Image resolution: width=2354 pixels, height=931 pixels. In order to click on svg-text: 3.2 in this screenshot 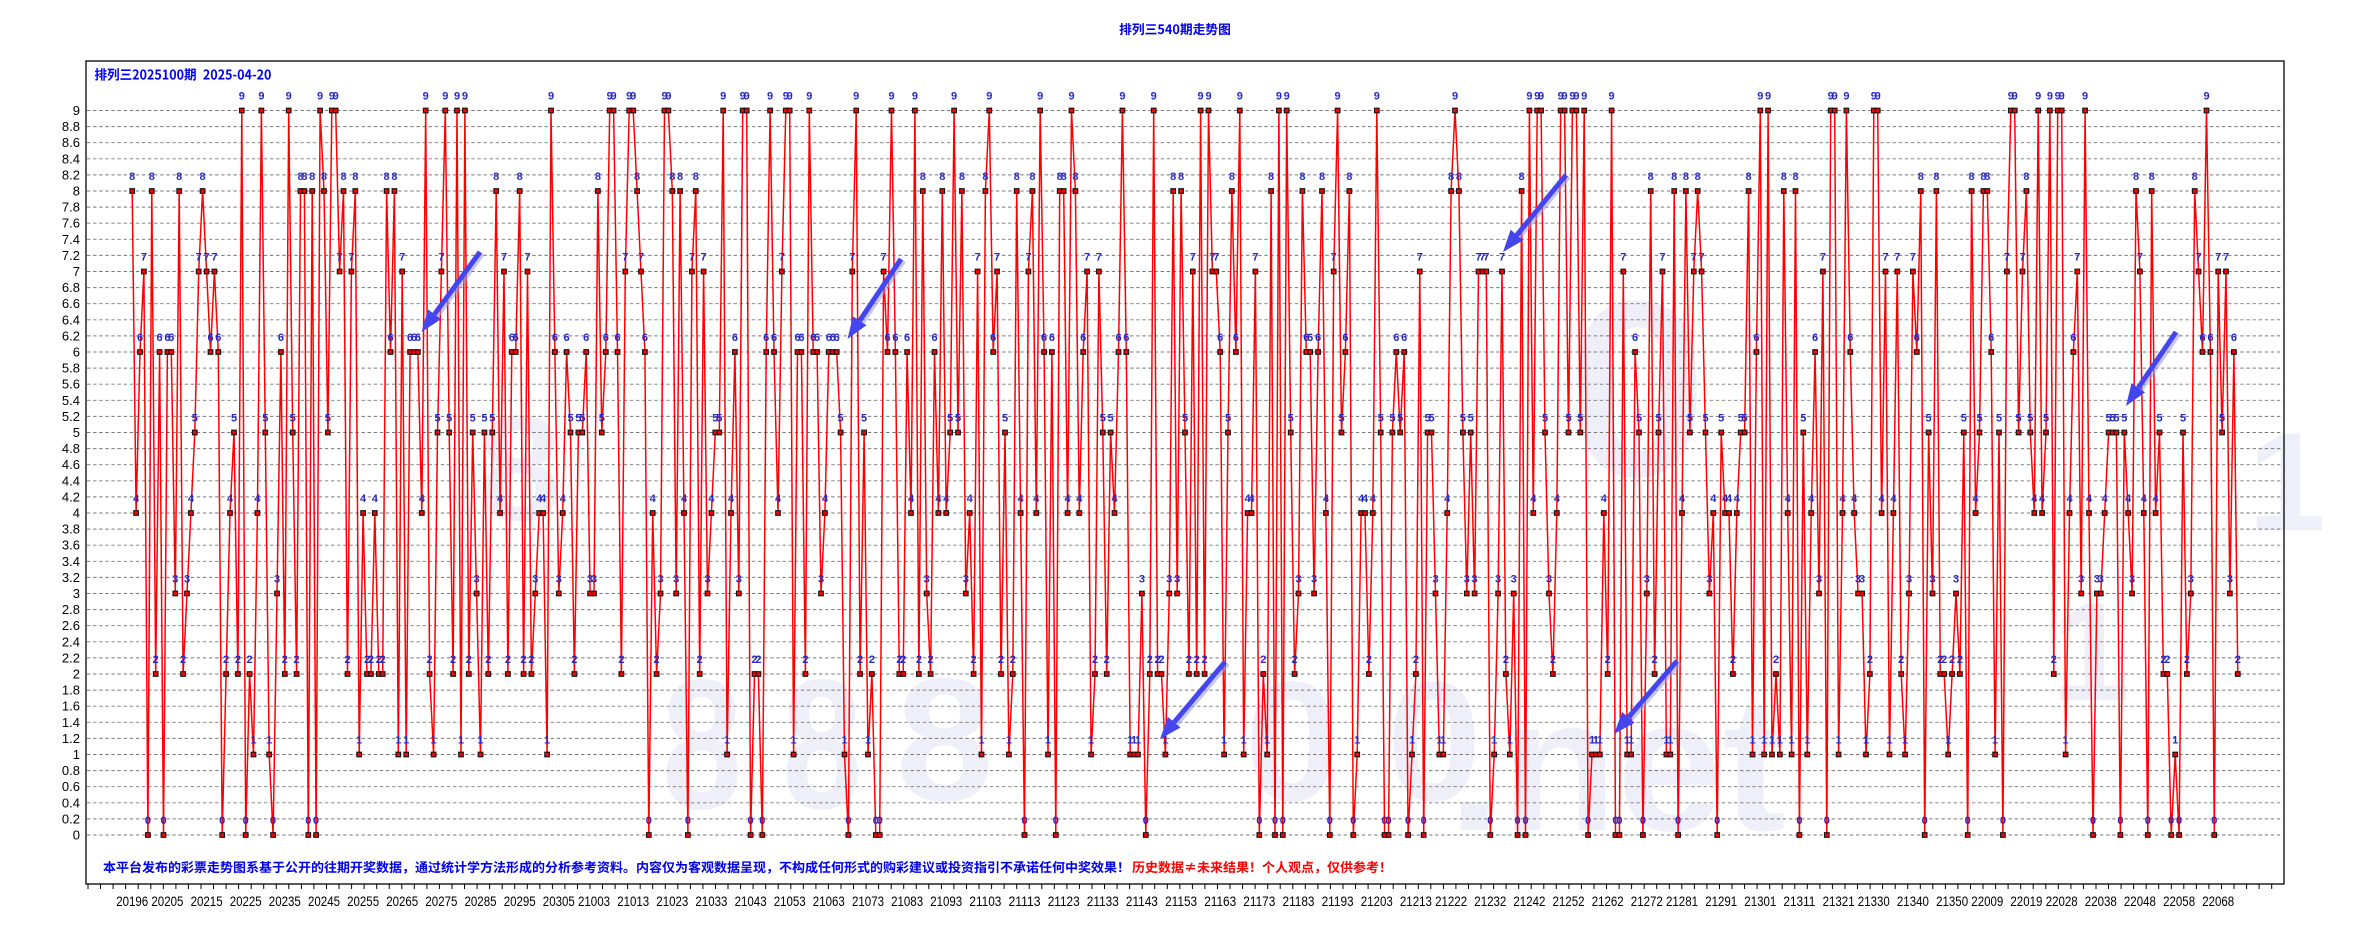, I will do `click(71, 577)`.